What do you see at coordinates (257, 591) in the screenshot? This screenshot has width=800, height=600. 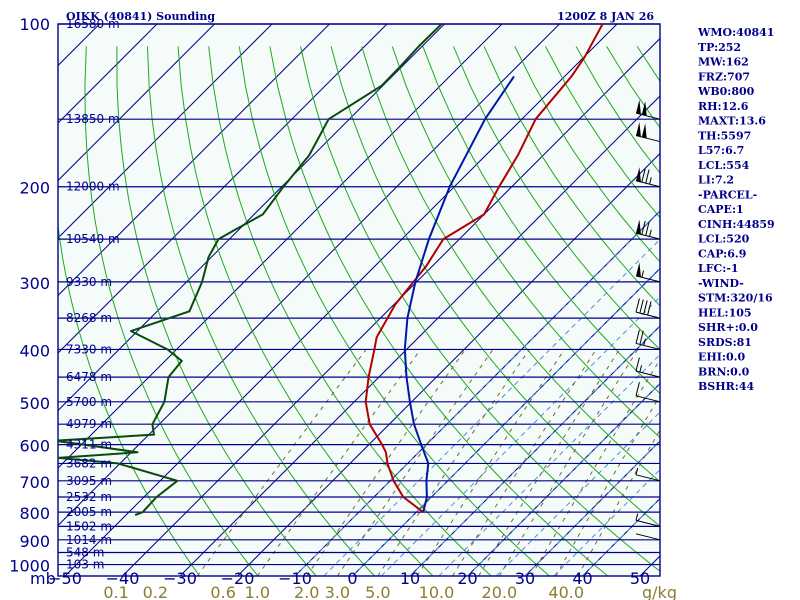 I see `mixing-ratio-tick-label: 1.0` at bounding box center [257, 591].